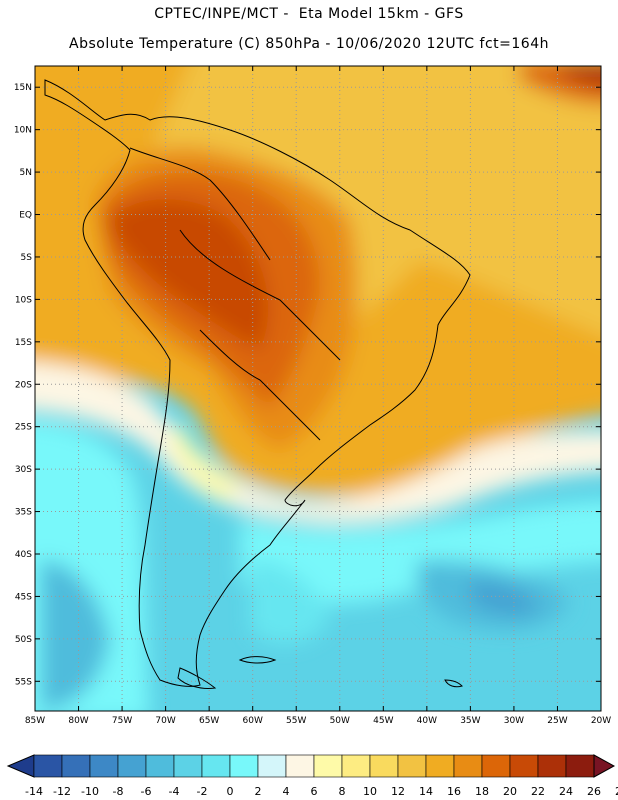 The image size is (618, 800). Describe the element at coordinates (20, 766) in the screenshot. I see `colorbar-arrow-left` at that location.